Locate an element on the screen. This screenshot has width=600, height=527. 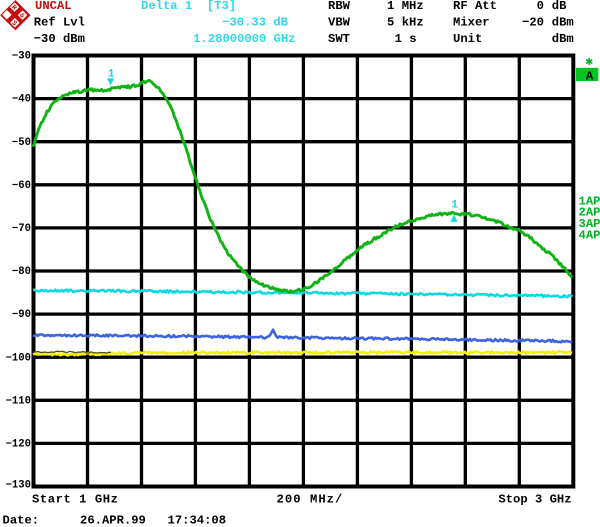
svg-text: Mixer is located at coordinates (471, 22).